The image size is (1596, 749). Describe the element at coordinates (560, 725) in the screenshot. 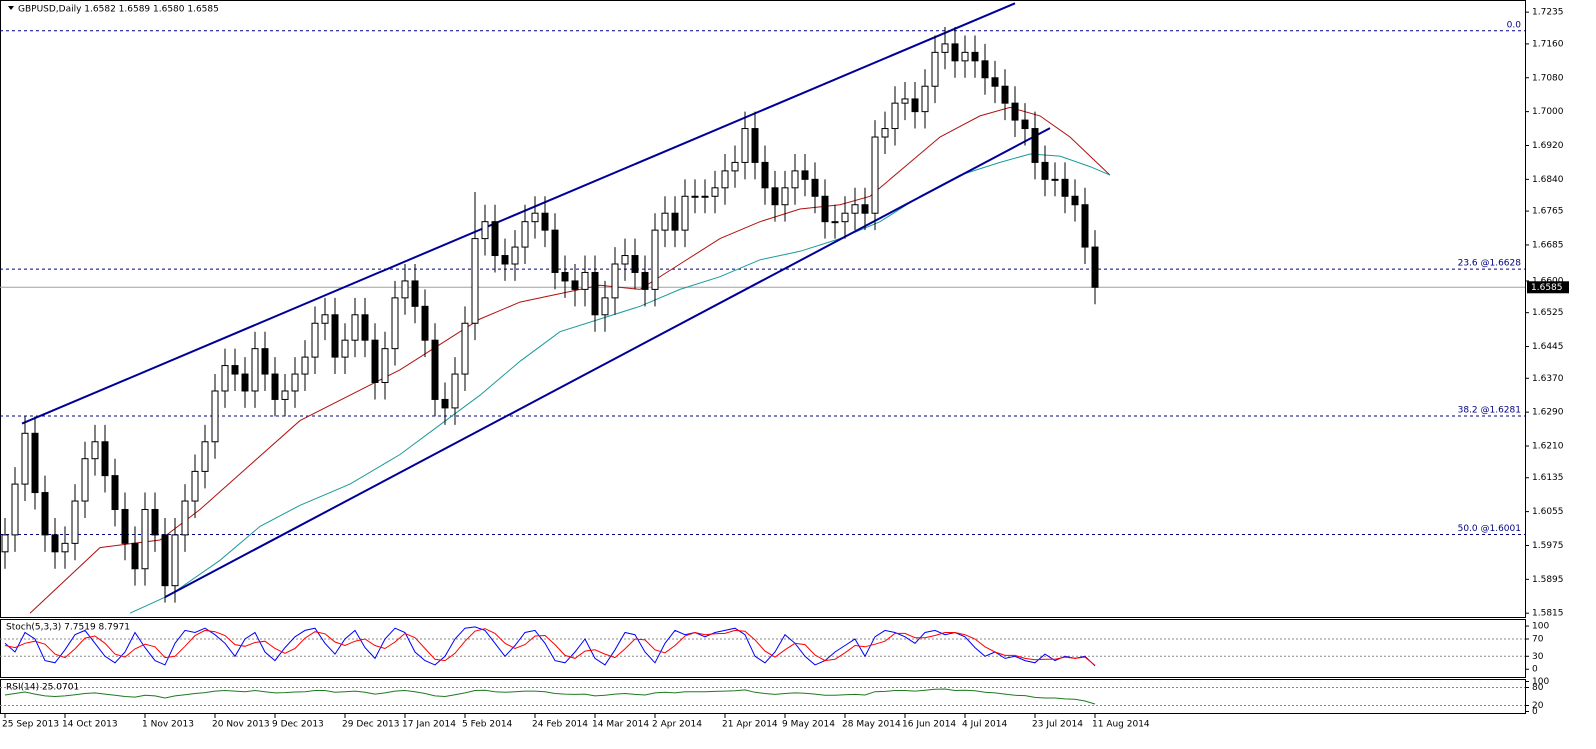

I see `x-tick-label: 24 Feb 2014` at that location.